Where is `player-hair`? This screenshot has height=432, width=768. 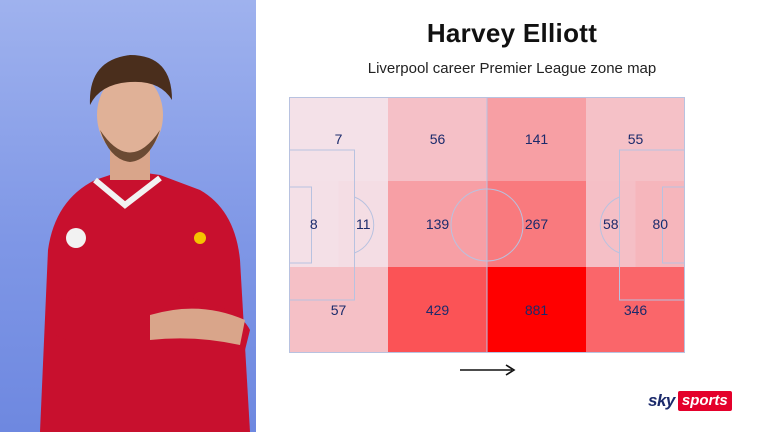 player-hair is located at coordinates (130, 80).